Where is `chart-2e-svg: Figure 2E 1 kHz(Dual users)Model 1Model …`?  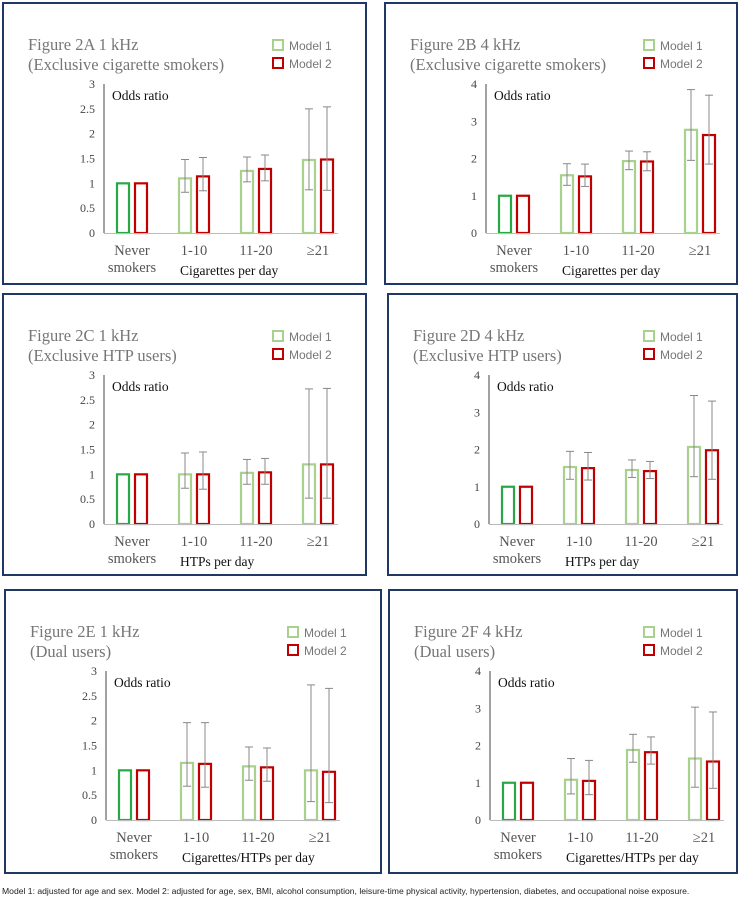
chart-2e-svg: Figure 2E 1 kHz(Dual users)Model 1Model … is located at coordinates (188, 743).